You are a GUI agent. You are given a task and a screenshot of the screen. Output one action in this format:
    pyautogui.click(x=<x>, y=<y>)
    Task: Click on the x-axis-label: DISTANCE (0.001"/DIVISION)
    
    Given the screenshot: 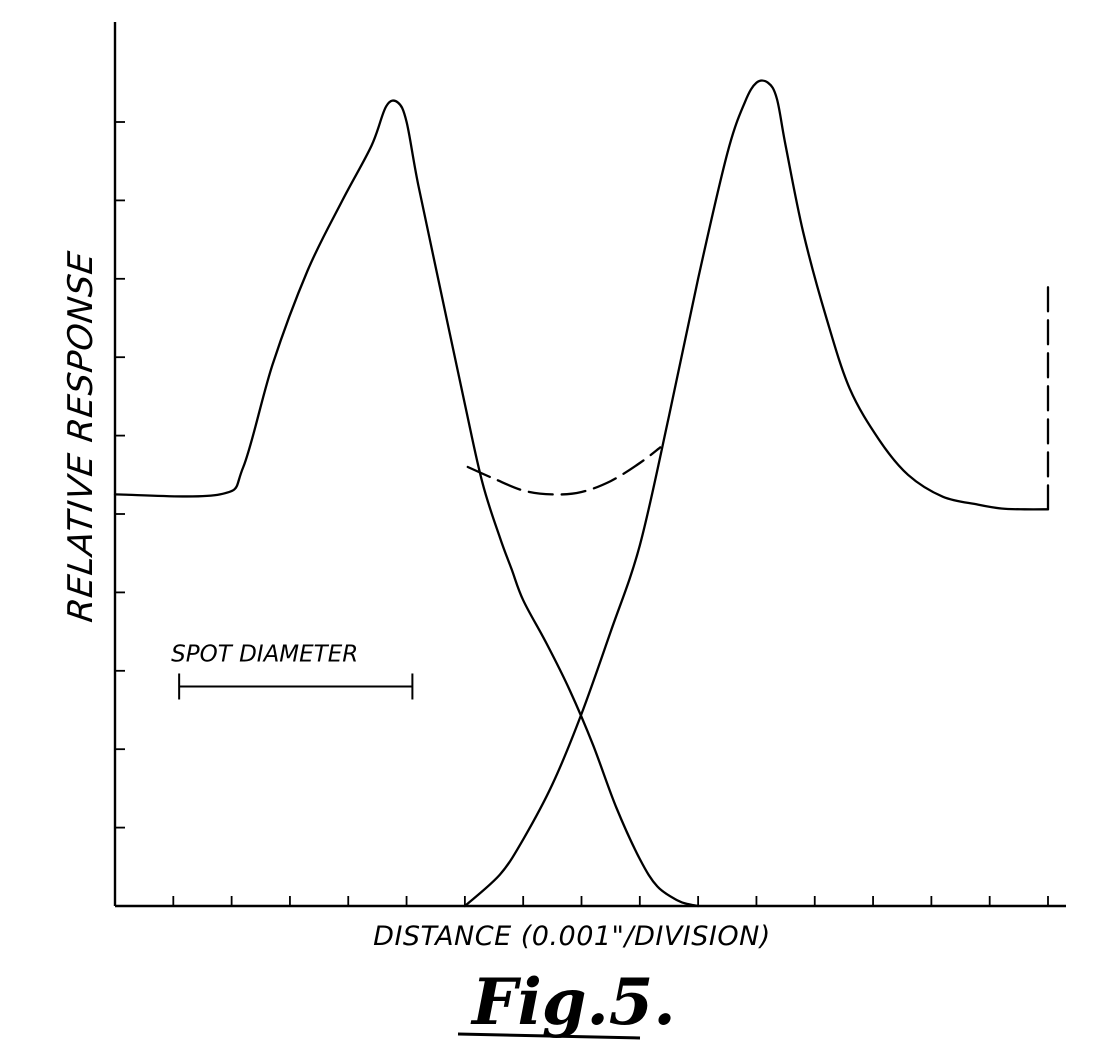 What is the action you would take?
    pyautogui.click(x=572, y=936)
    